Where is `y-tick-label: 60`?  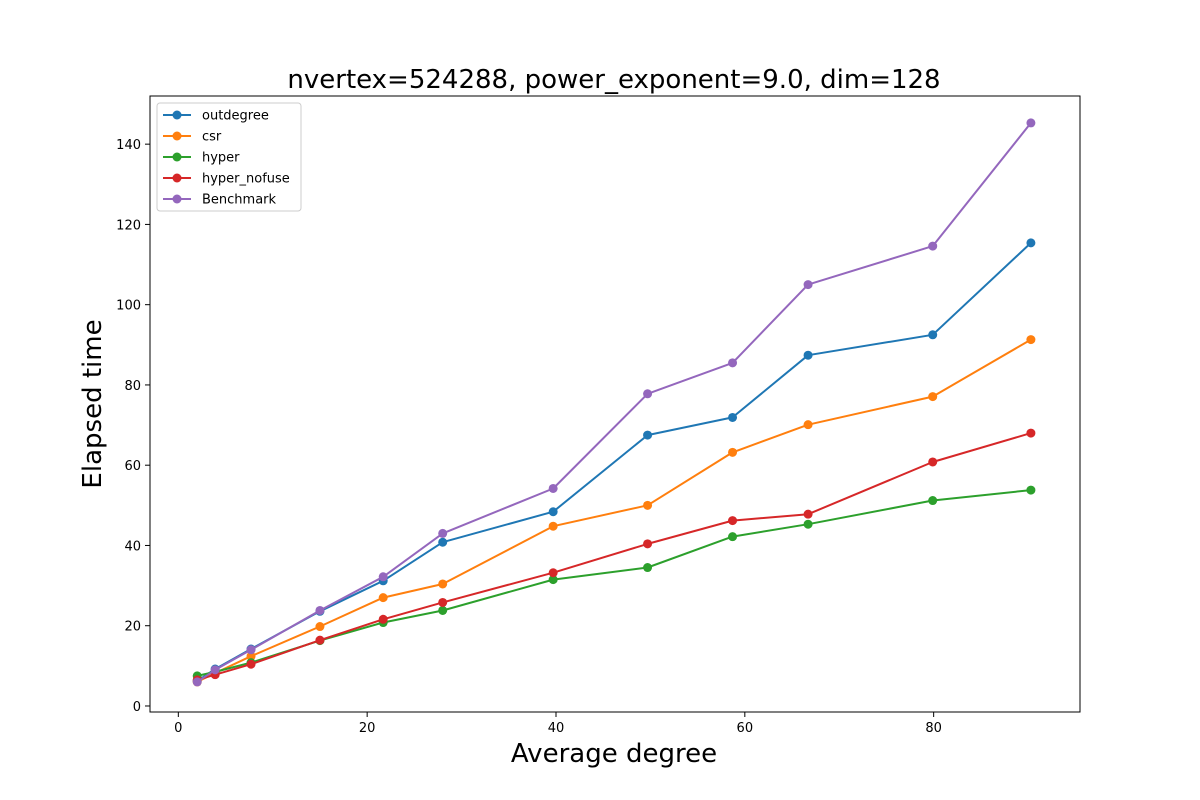
y-tick-label: 60 is located at coordinates (132, 466).